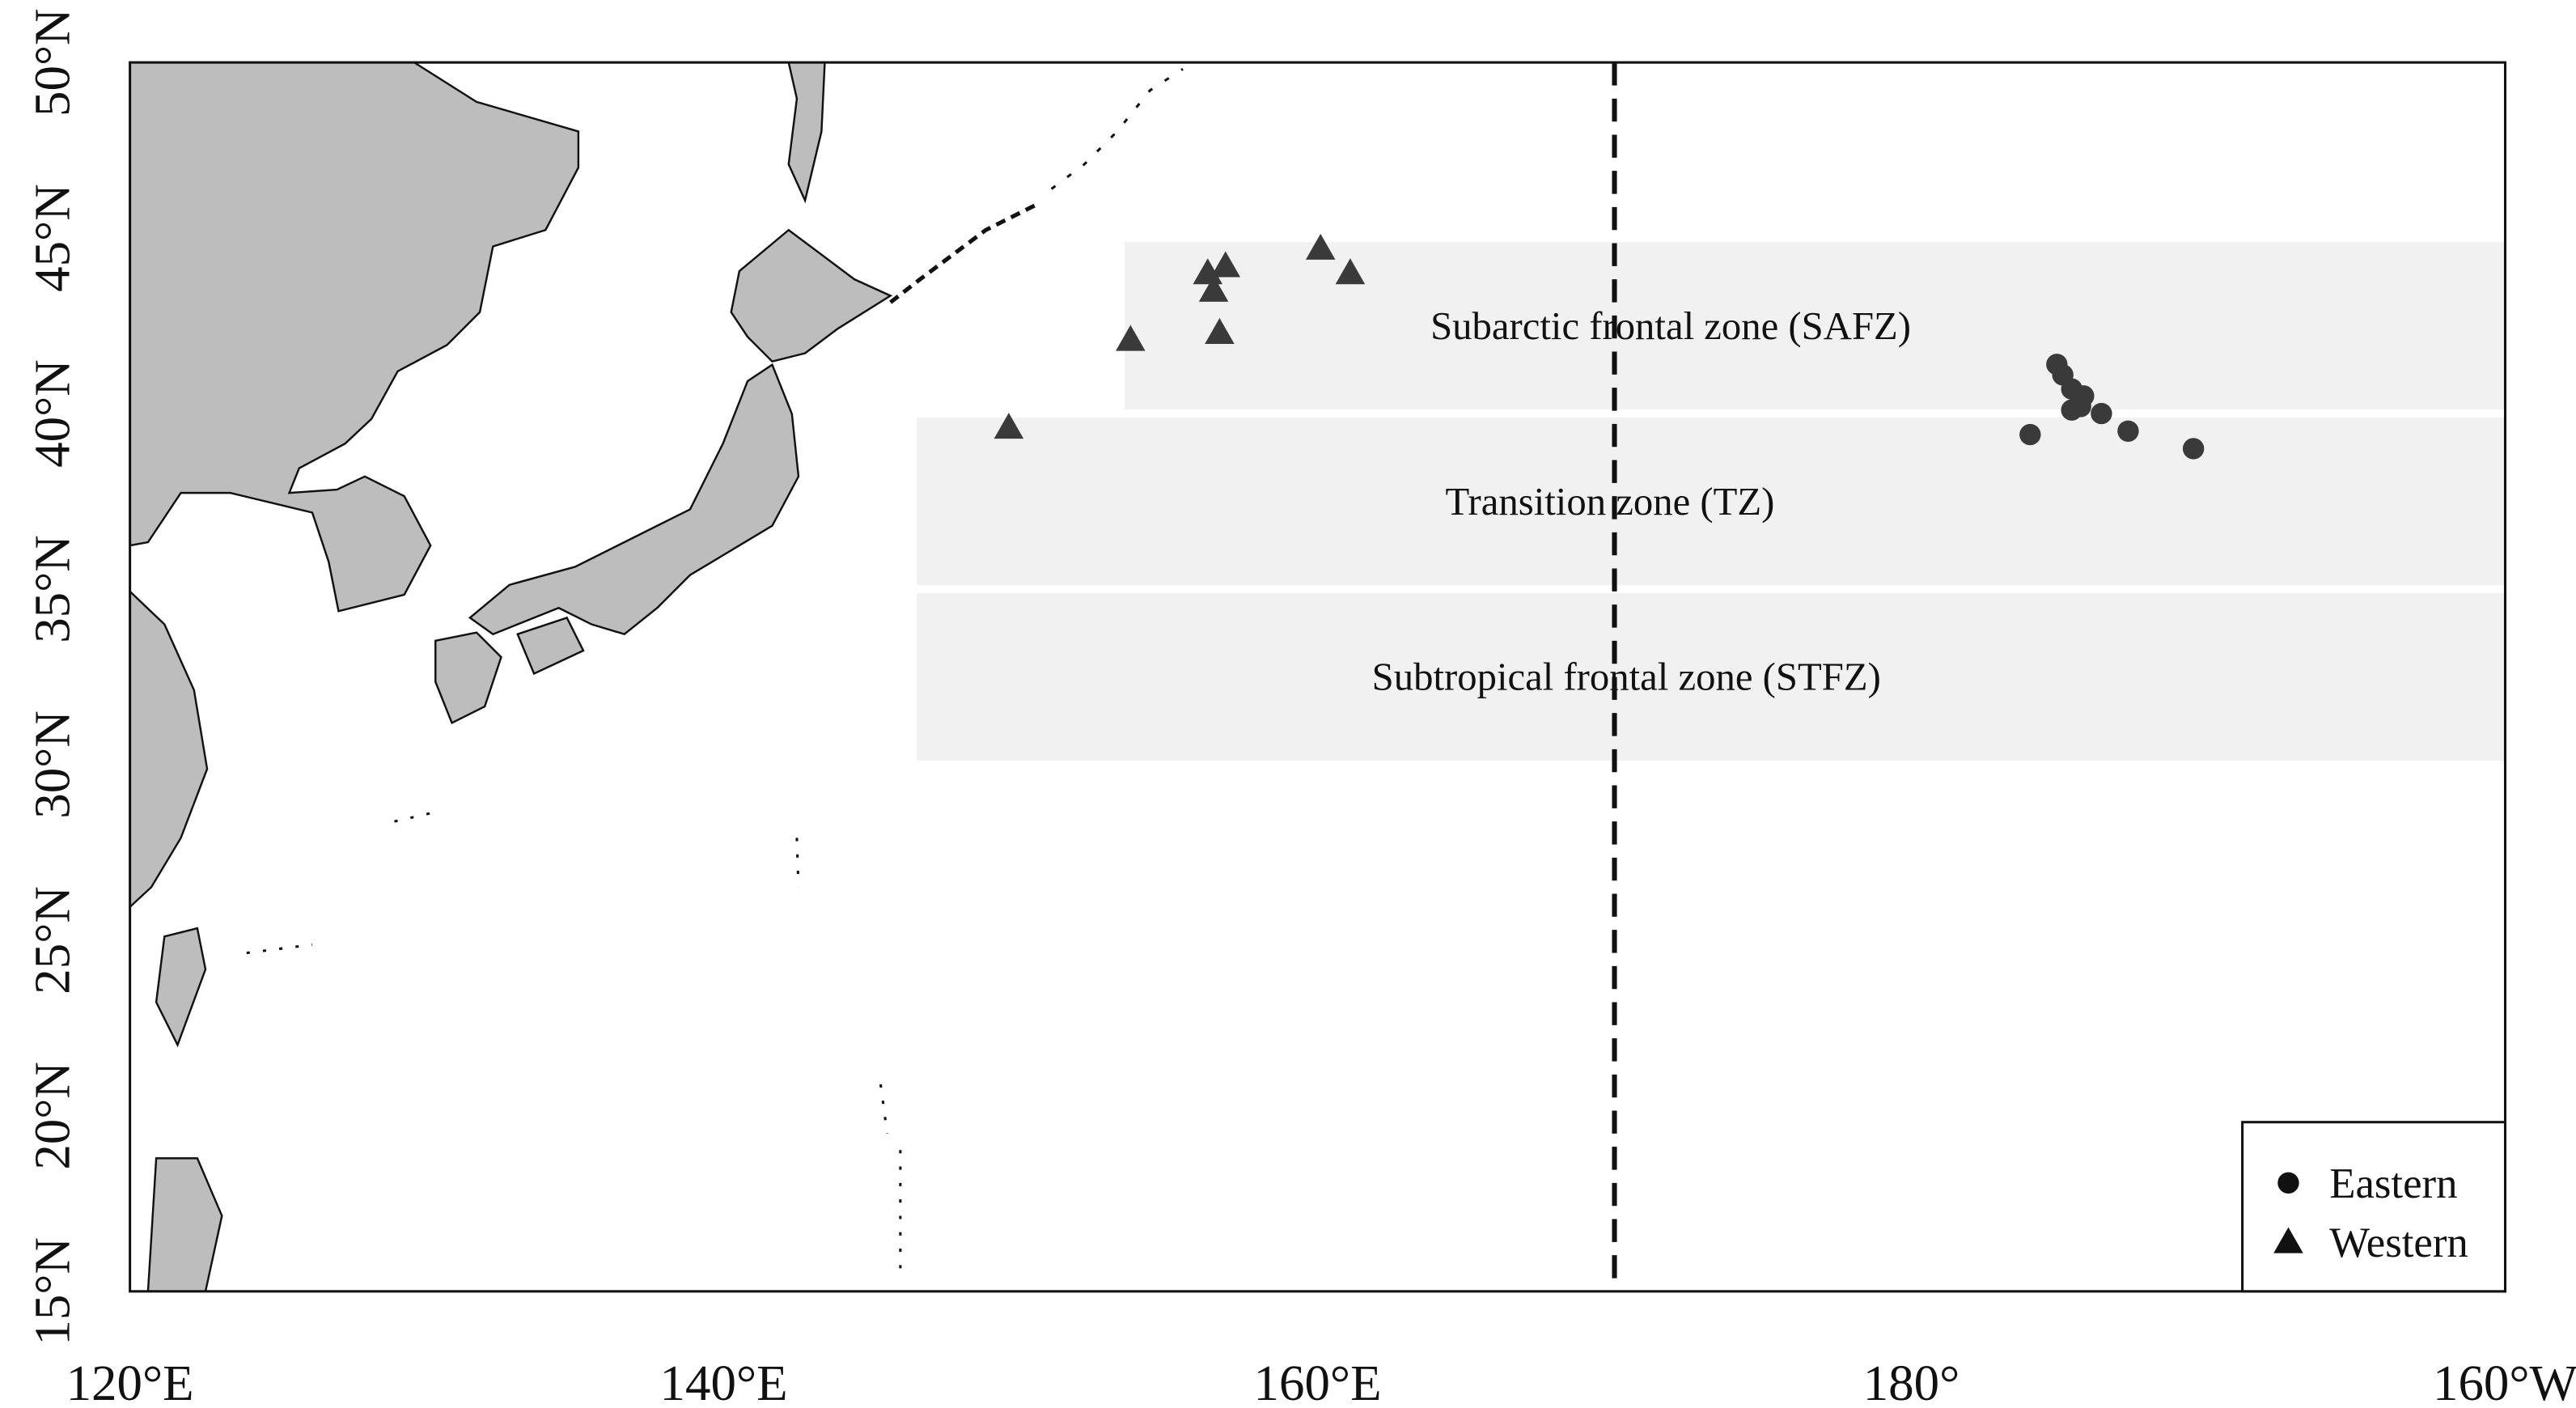 The width and height of the screenshot is (2576, 1408). Describe the element at coordinates (2393, 1183) in the screenshot. I see `legend-label: Eastern` at that location.